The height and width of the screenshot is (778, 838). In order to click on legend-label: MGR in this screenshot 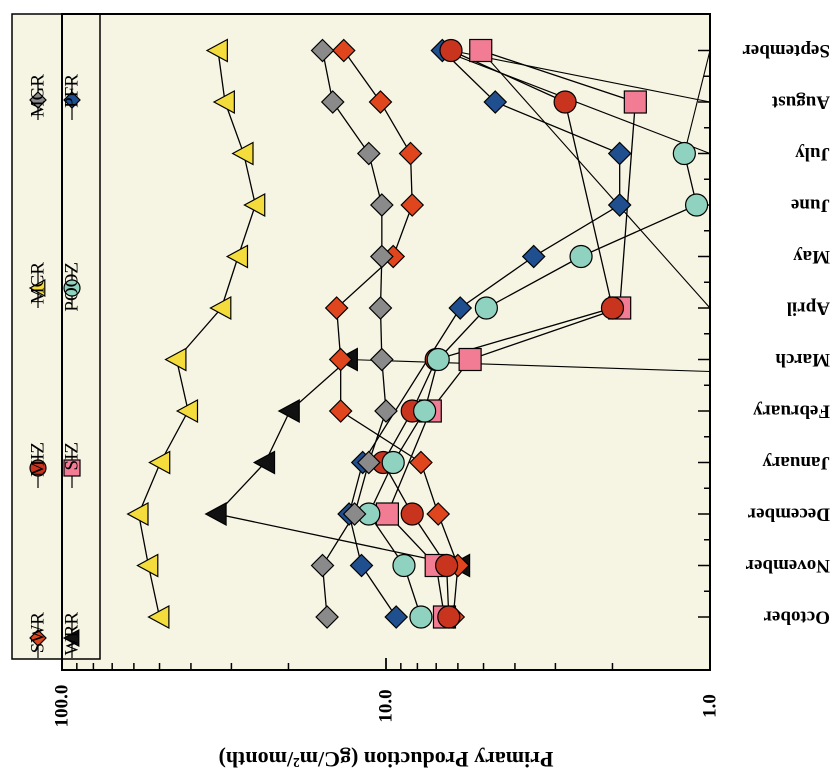, I will do `click(38, 96)`.